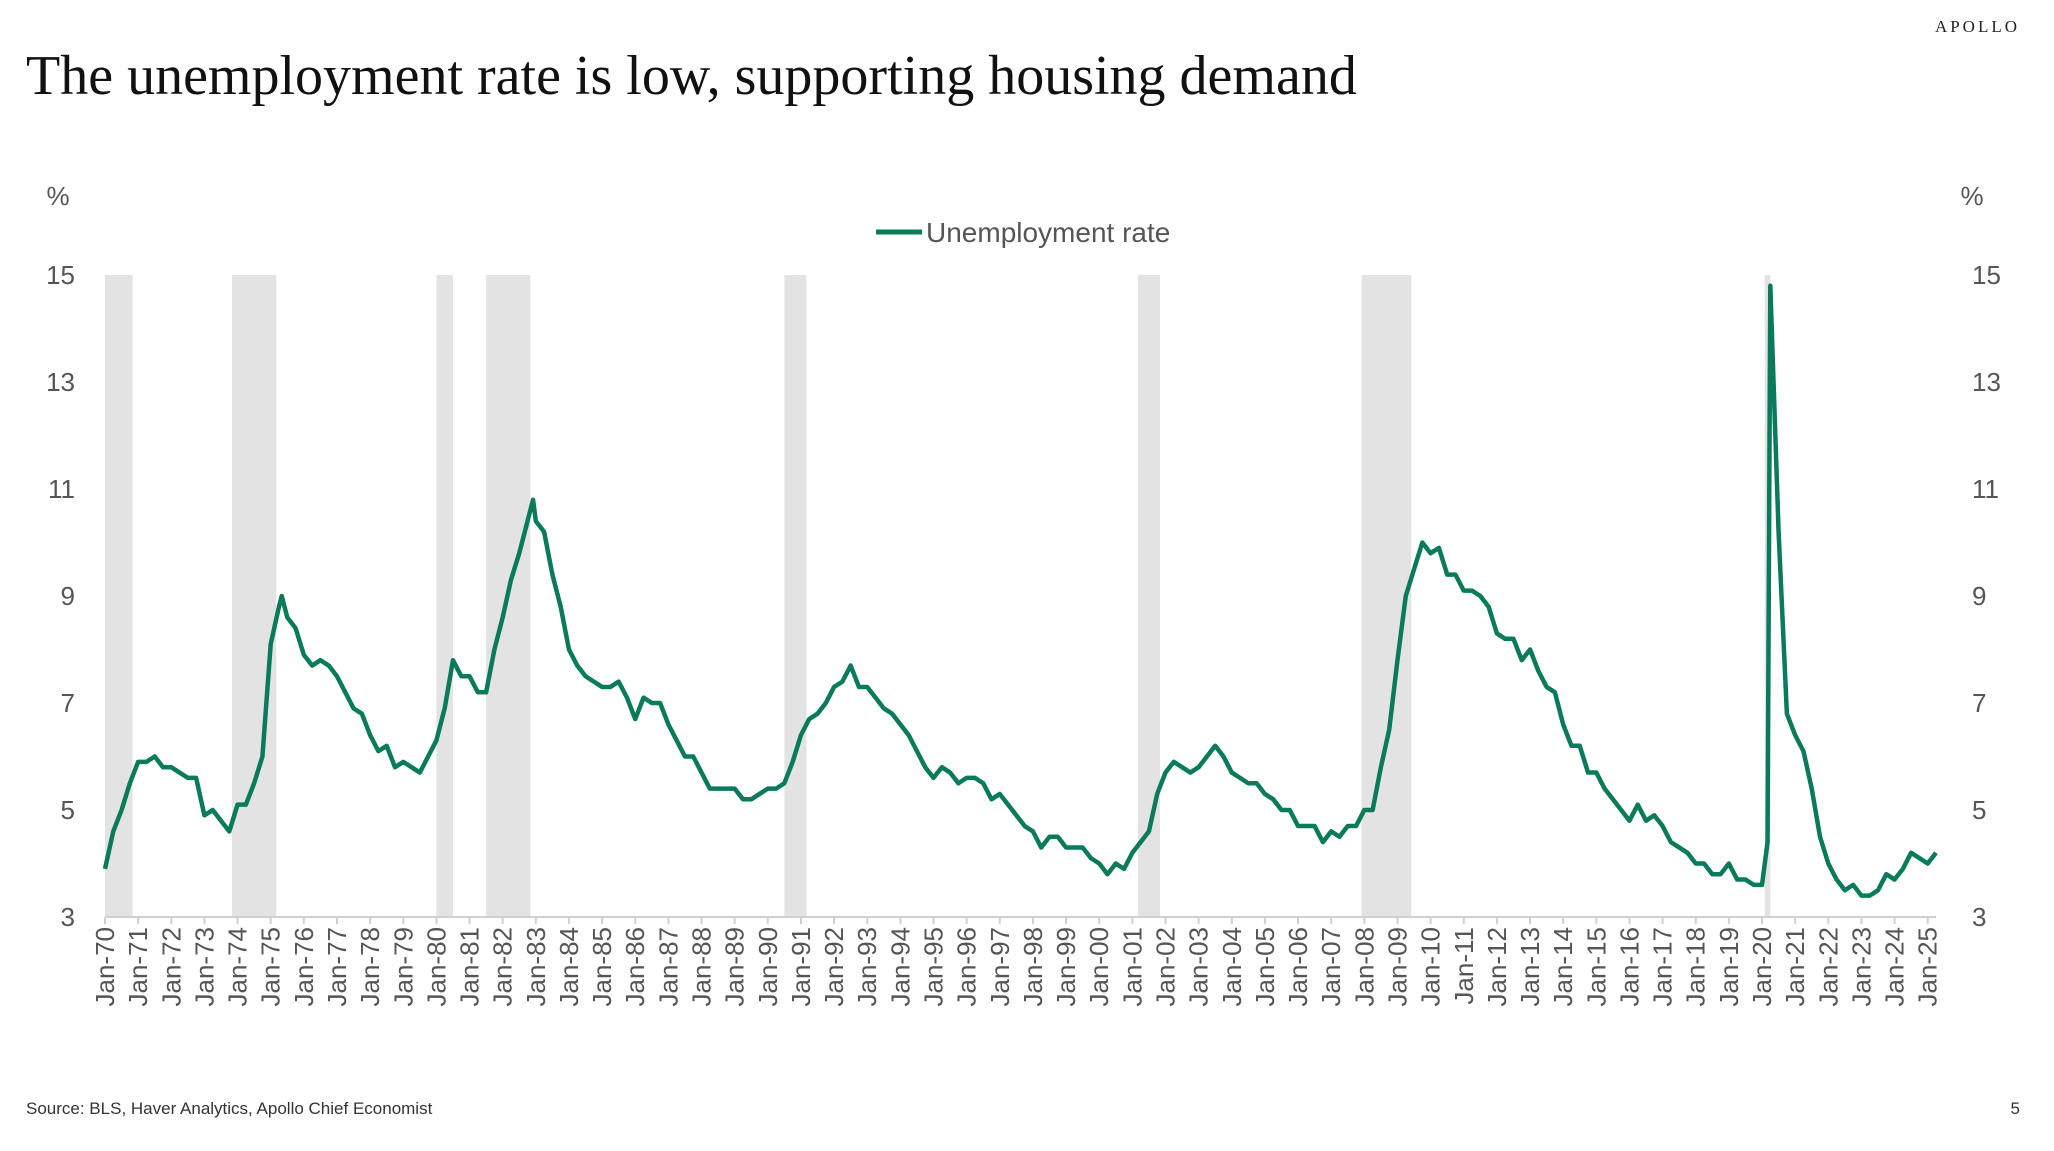 The width and height of the screenshot is (2054, 1151). Describe the element at coordinates (668, 967) in the screenshot. I see `x-tick-label: Jan-87` at that location.